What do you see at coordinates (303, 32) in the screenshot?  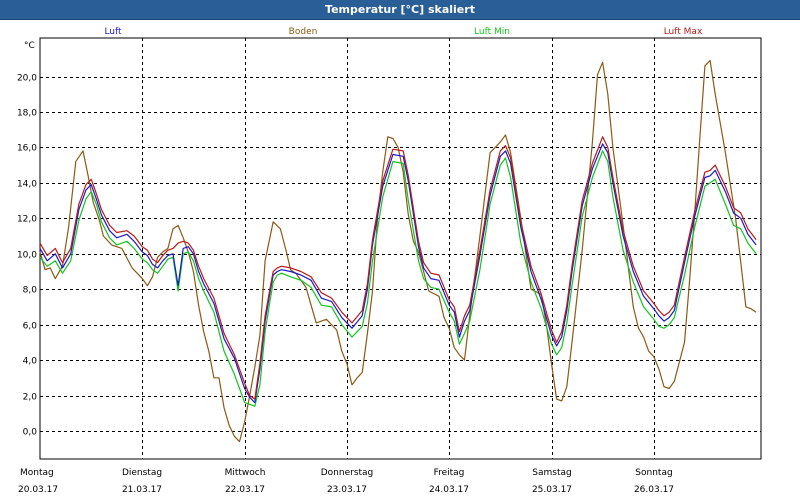 I see `legend-boden: Boden` at bounding box center [303, 32].